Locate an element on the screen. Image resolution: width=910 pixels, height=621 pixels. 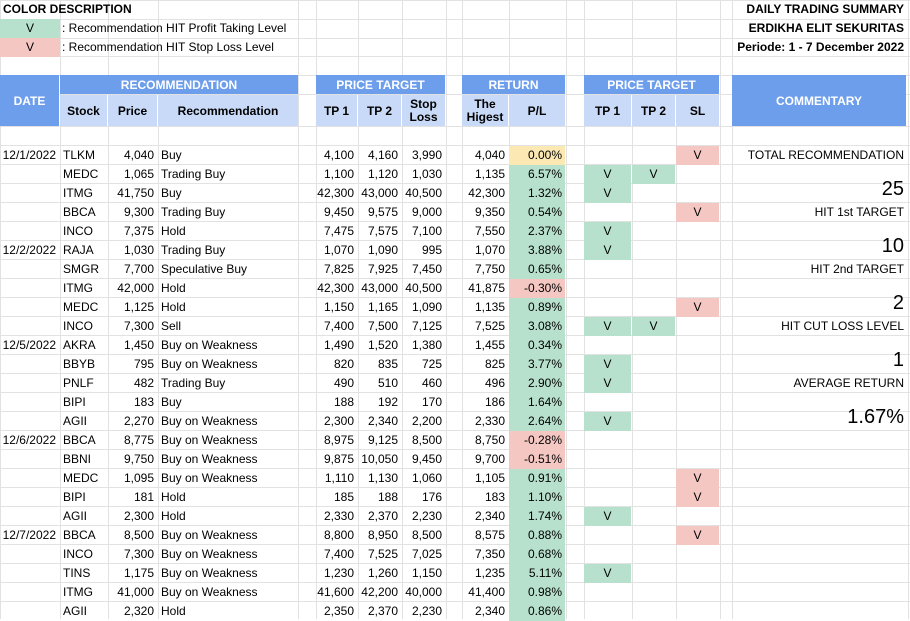
cell-pl: 0.34% is located at coordinates (537, 345).